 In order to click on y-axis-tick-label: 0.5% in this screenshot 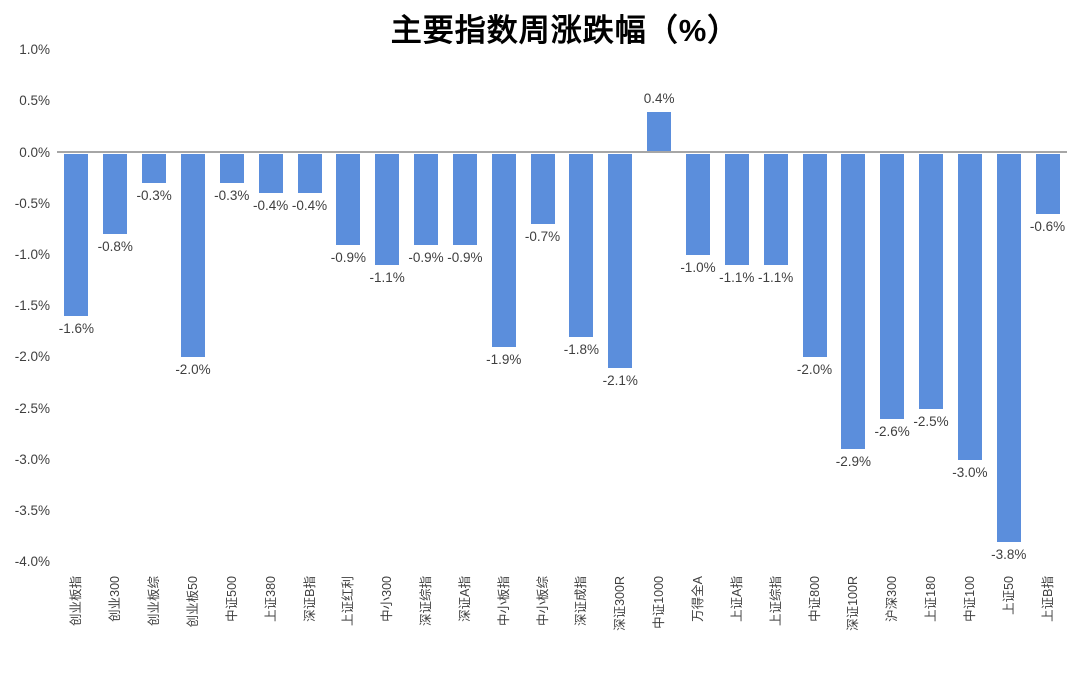, I will do `click(34, 101)`.